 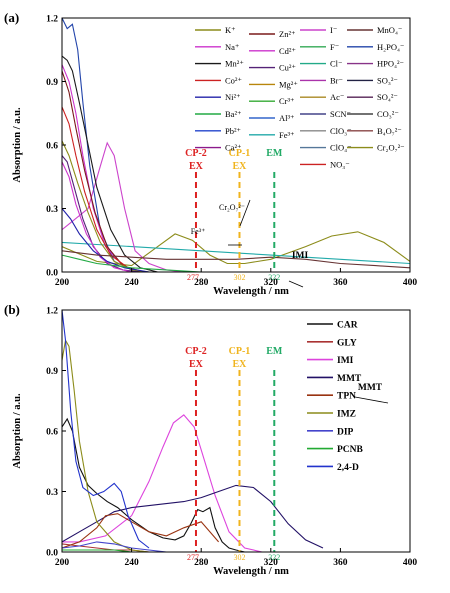 I want to click on legend-label: Ba²⁺, so click(x=233, y=114).